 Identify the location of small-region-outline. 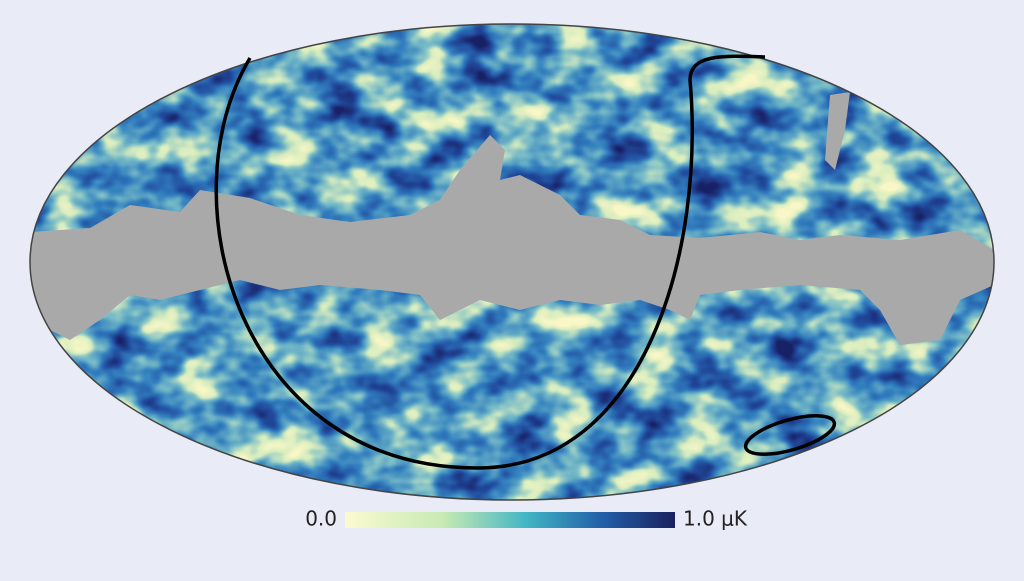
(790, 435).